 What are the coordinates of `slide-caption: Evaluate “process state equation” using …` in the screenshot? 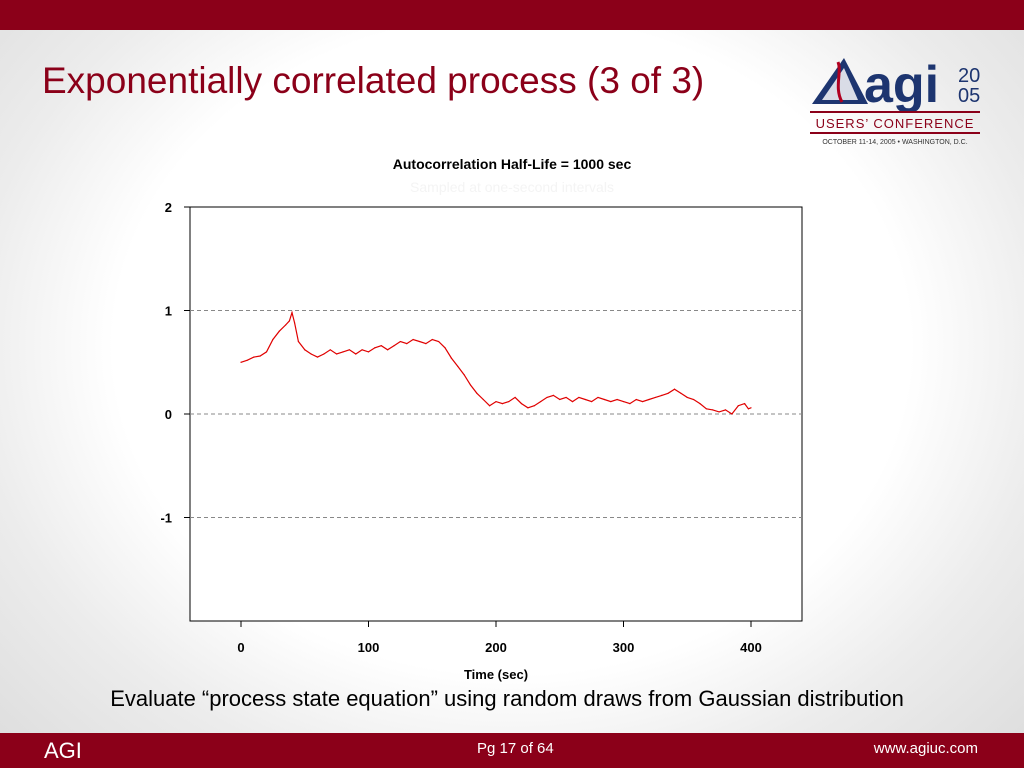 It's located at (507, 698).